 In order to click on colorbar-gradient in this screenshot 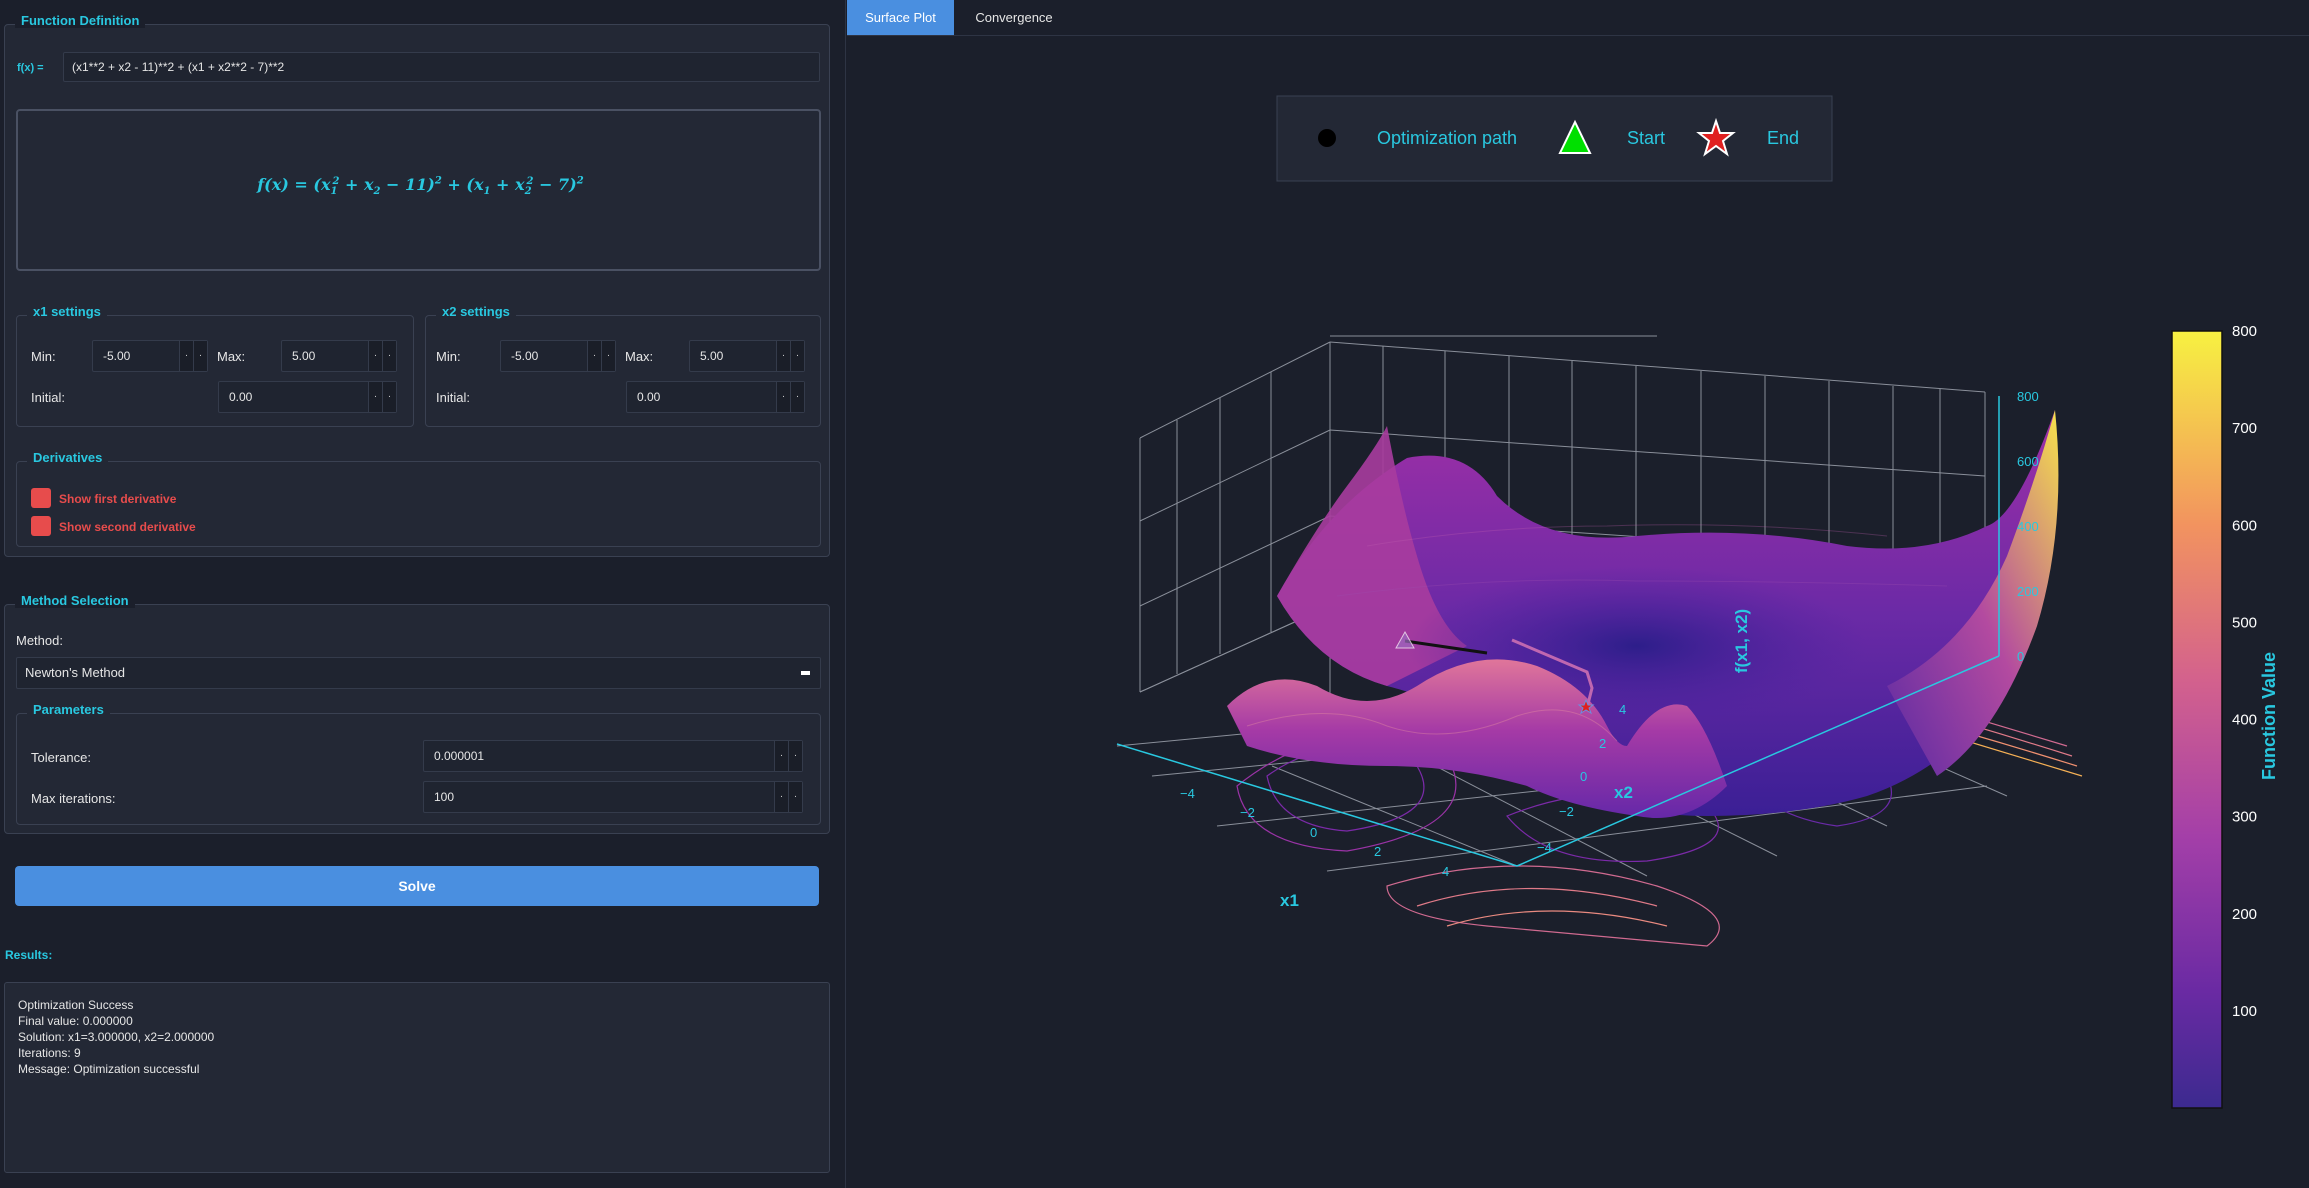, I will do `click(2197, 719)`.